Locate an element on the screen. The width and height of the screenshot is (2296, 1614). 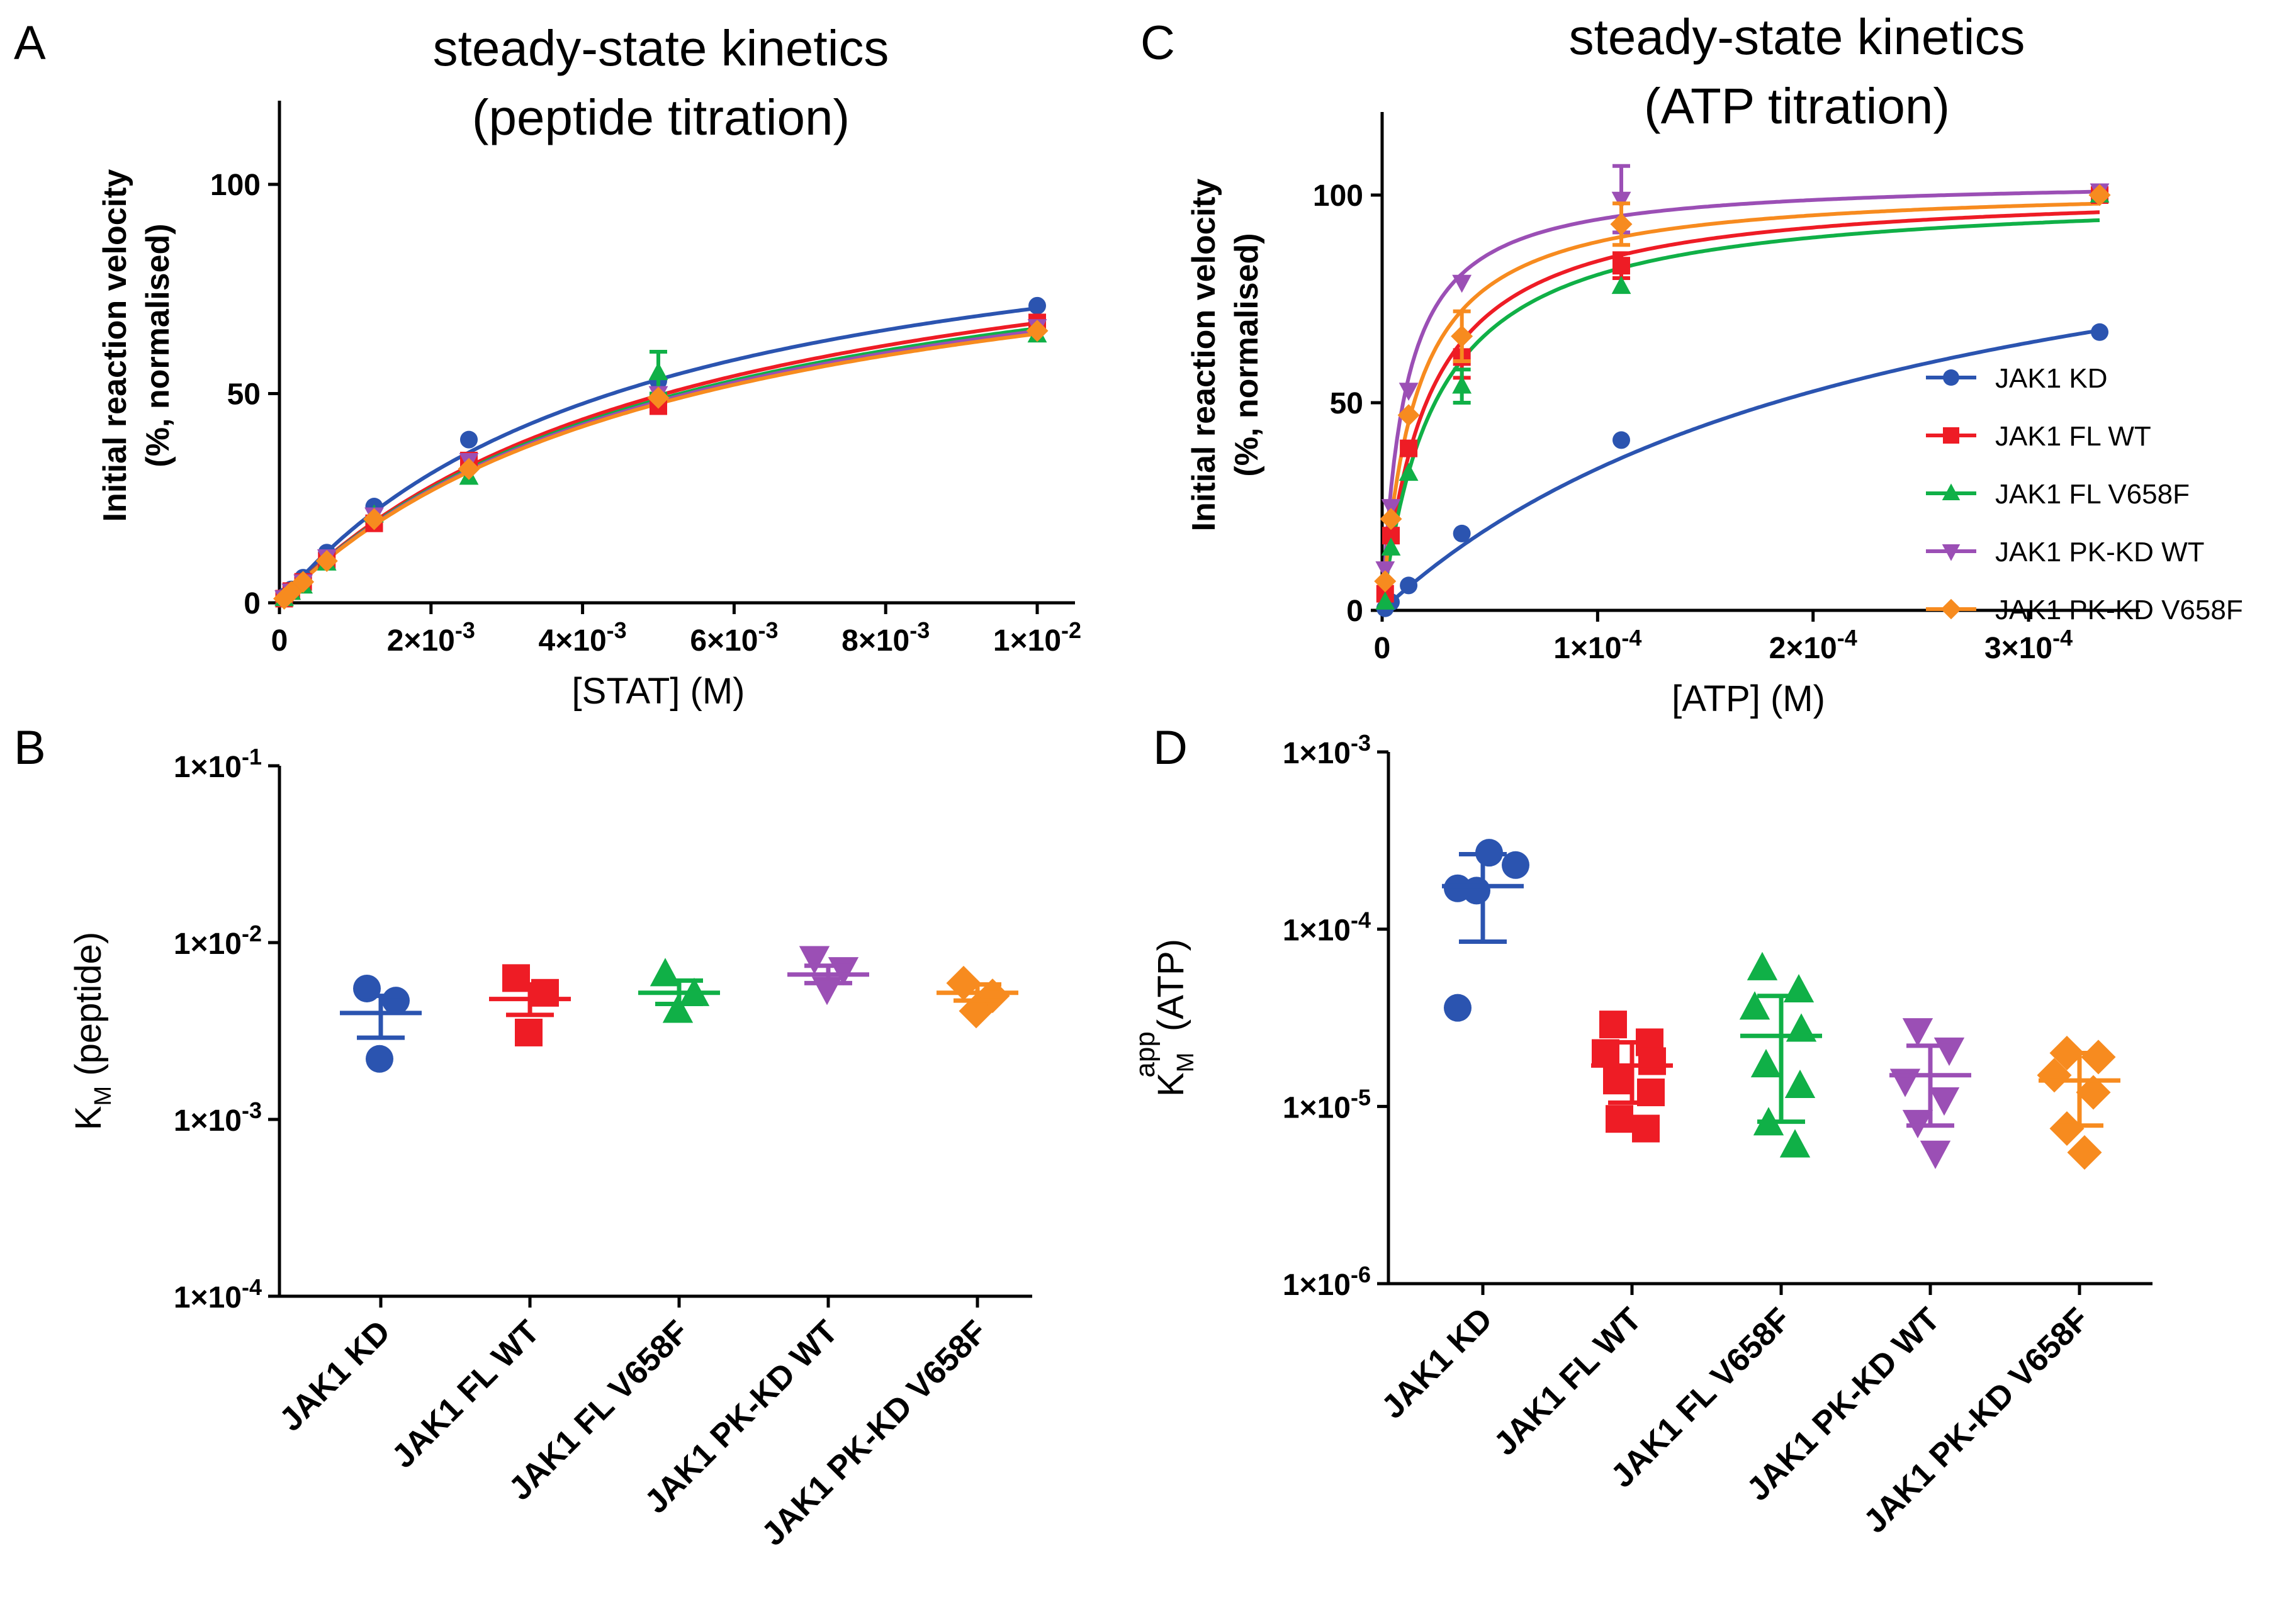
panel-c-legend-label-jak1-fl-wt: JAK1 FL WT is located at coordinates (2073, 437).